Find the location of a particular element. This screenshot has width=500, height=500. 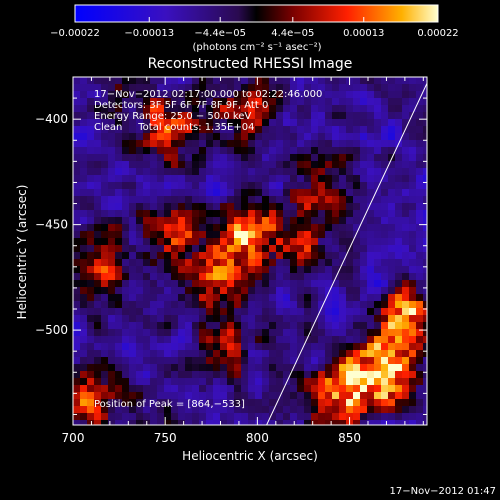

colorbar-units-label: (photons cm⁻² s⁻¹ asec⁻²) is located at coordinates (256, 47).